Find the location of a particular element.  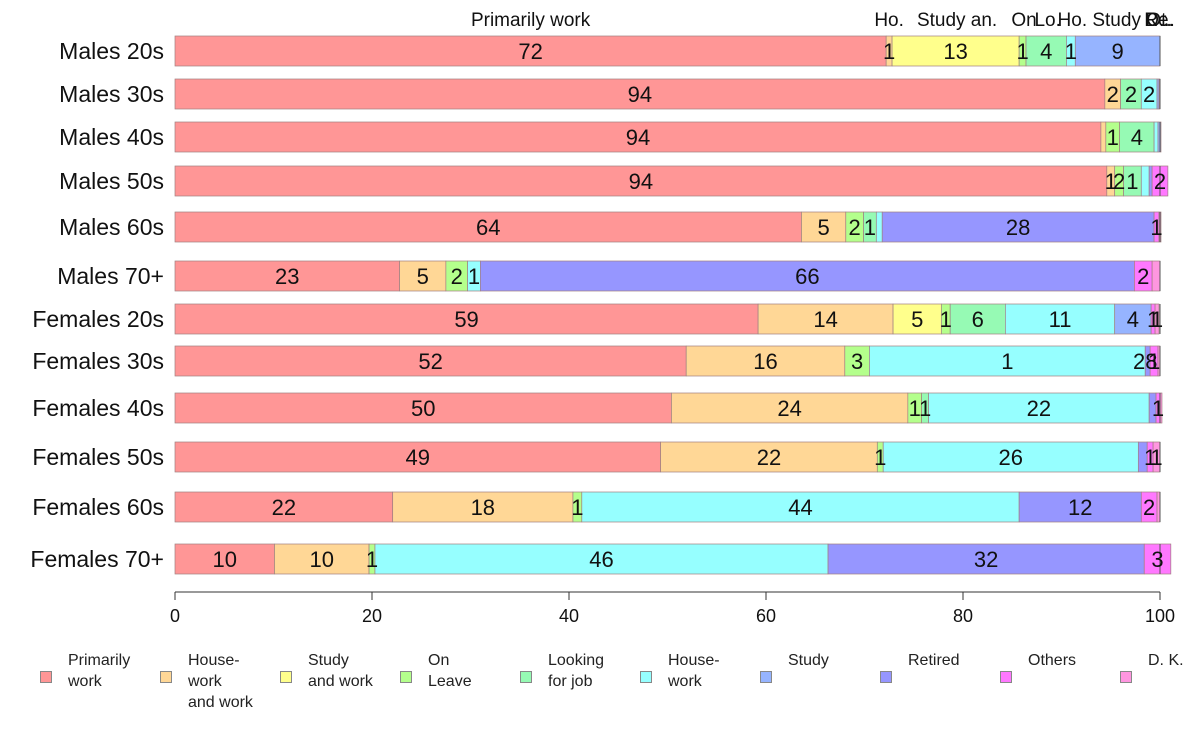

data-label: 14 is located at coordinates (825, 319).